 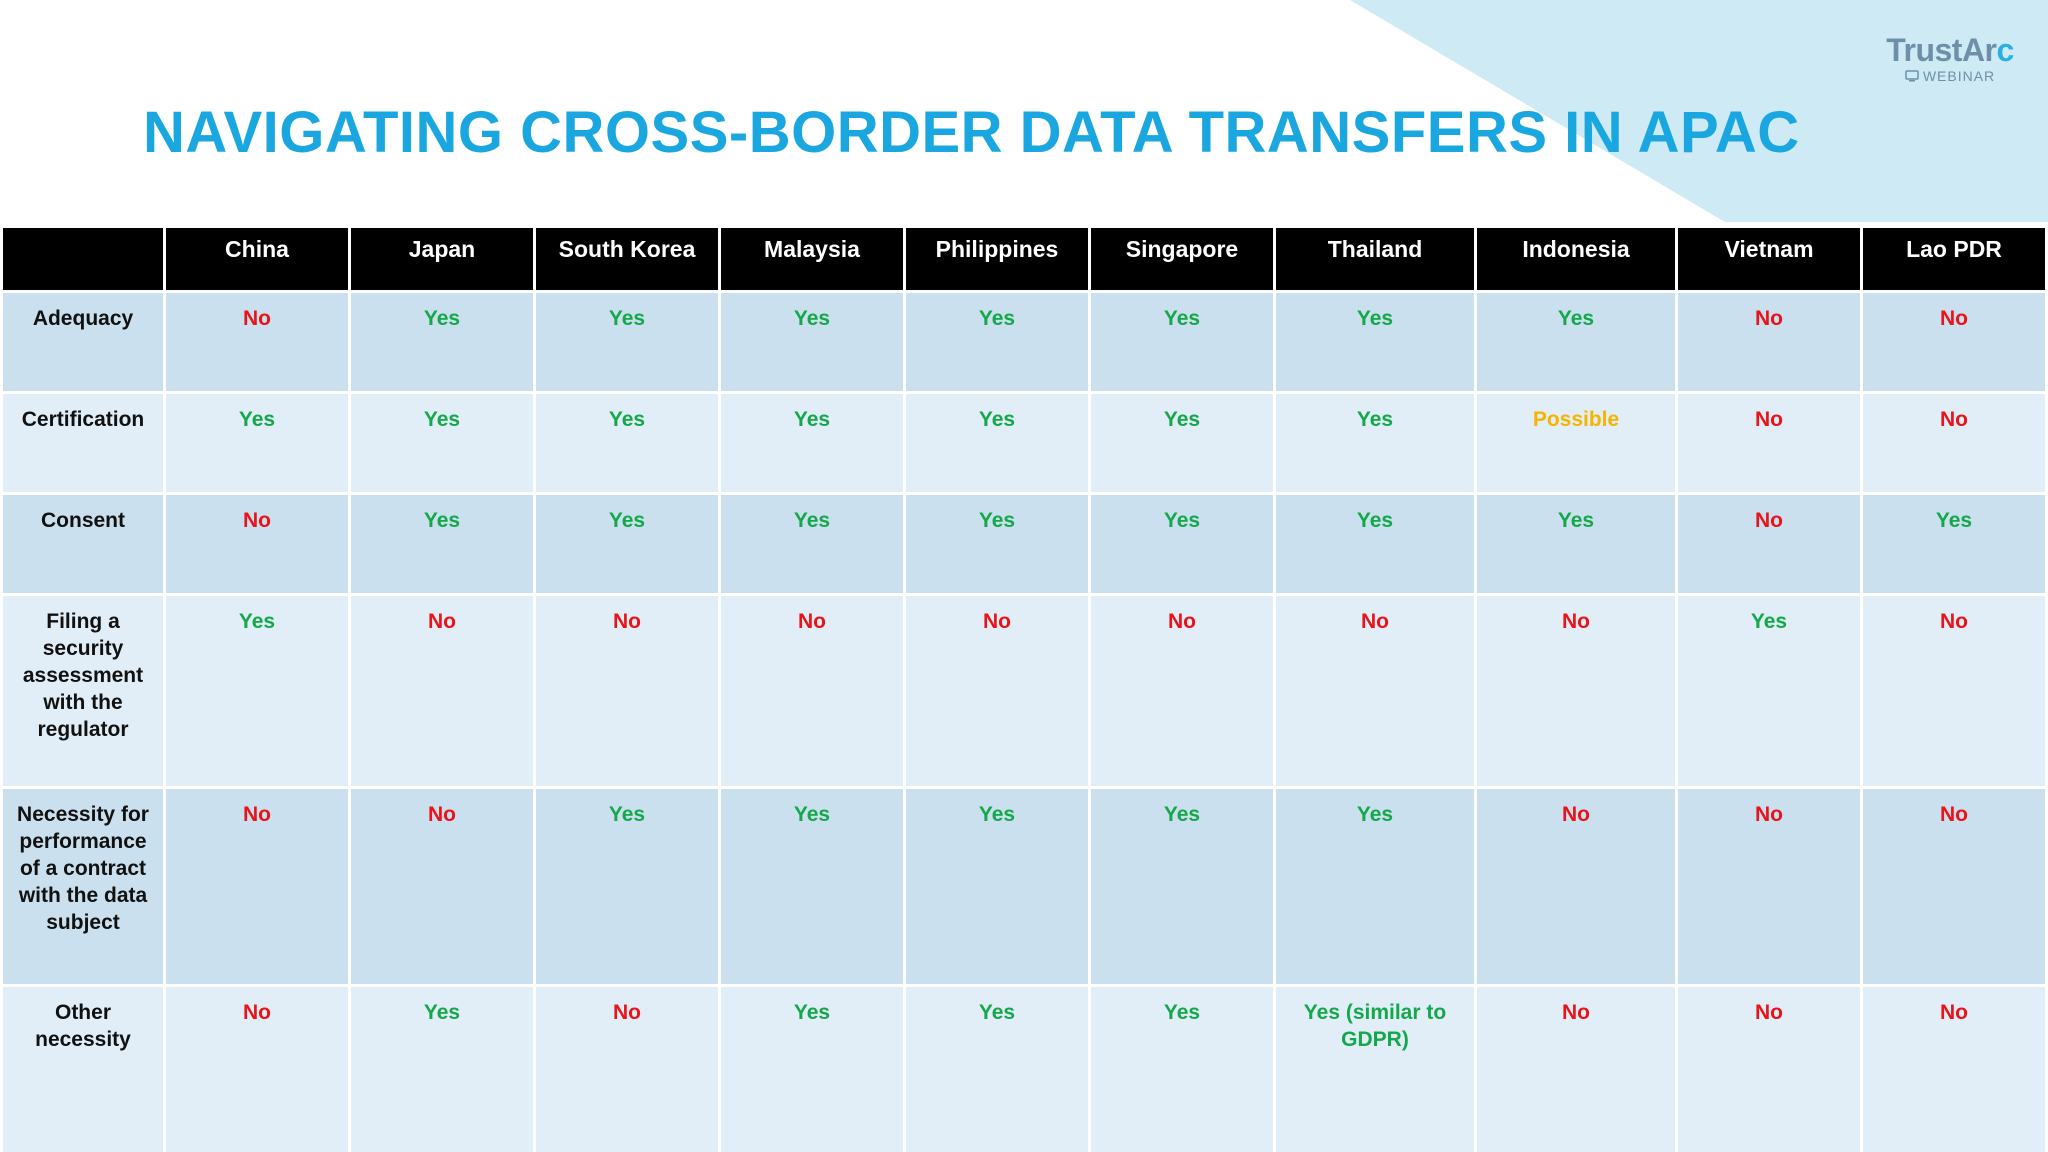 What do you see at coordinates (83, 1069) in the screenshot?
I see `row-label: Other necessity` at bounding box center [83, 1069].